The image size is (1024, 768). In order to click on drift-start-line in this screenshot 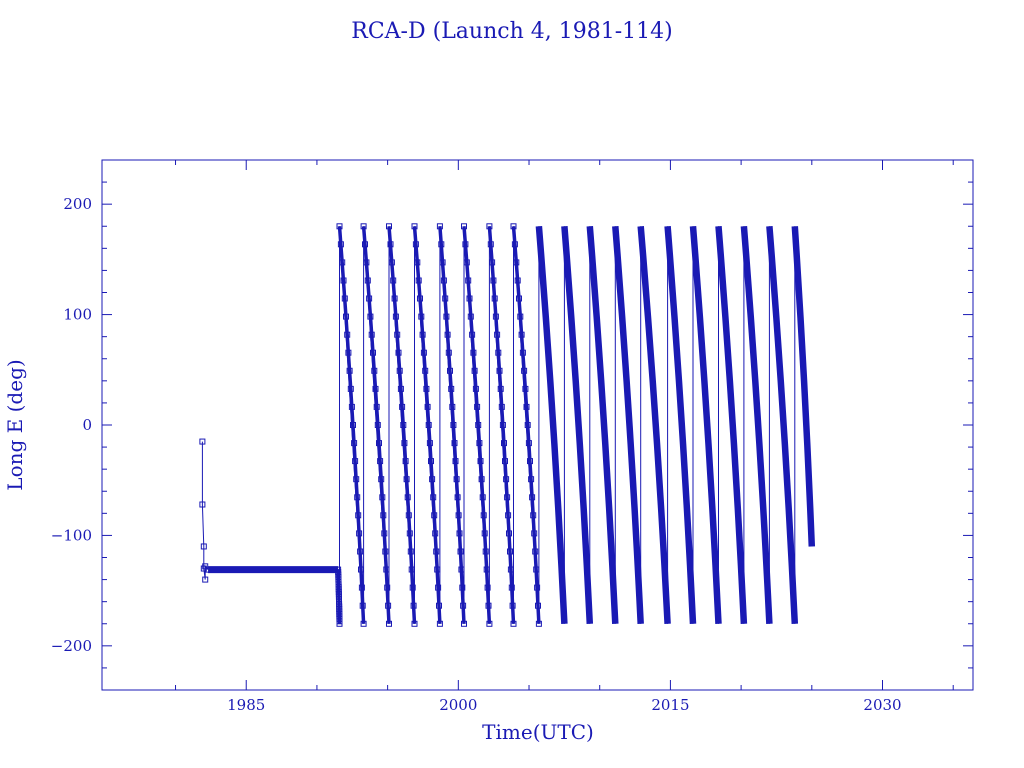, I will do `click(205, 510)`.